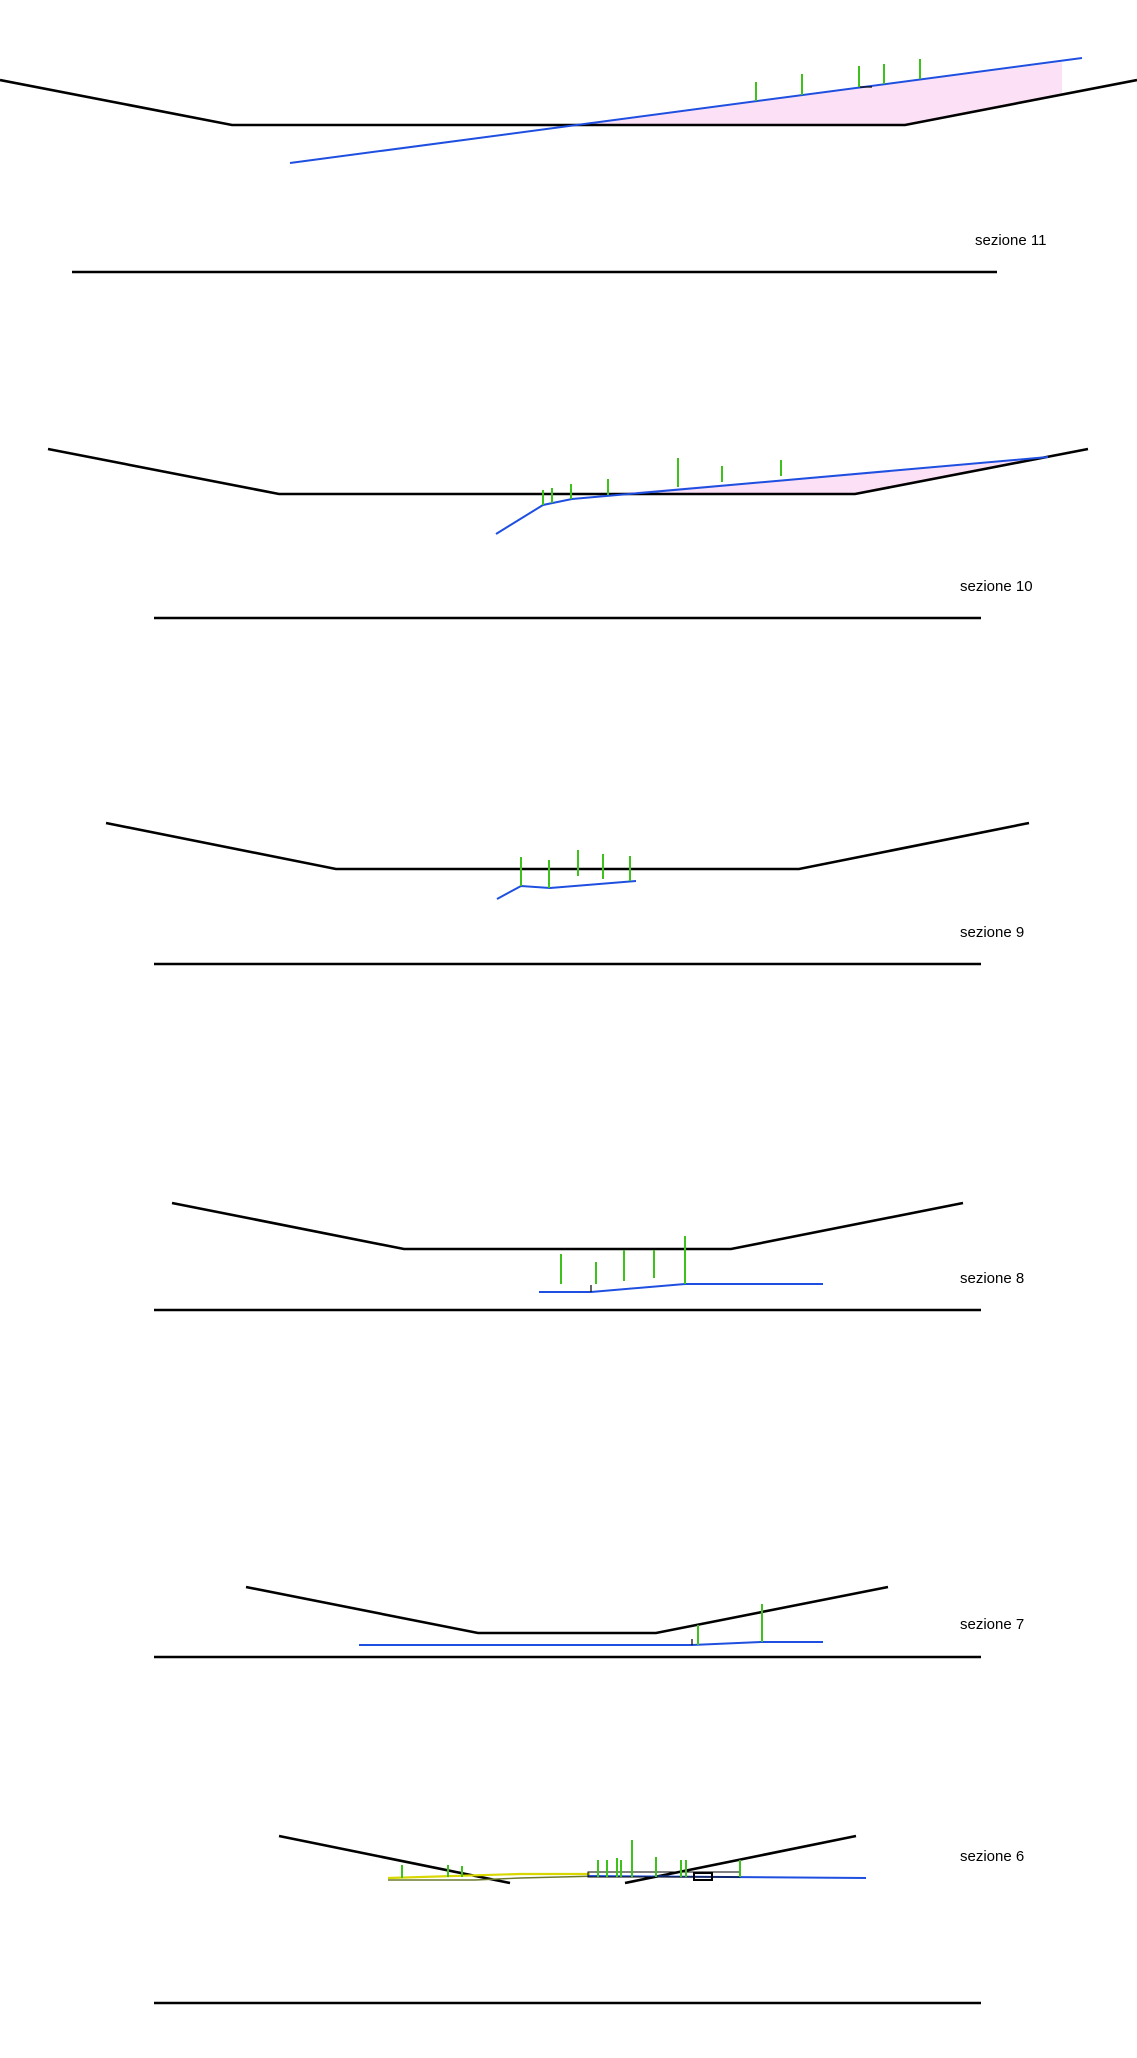 This screenshot has width=1137, height=2058. Describe the element at coordinates (992, 1278) in the screenshot. I see `section-label-8: sezione 8` at that location.